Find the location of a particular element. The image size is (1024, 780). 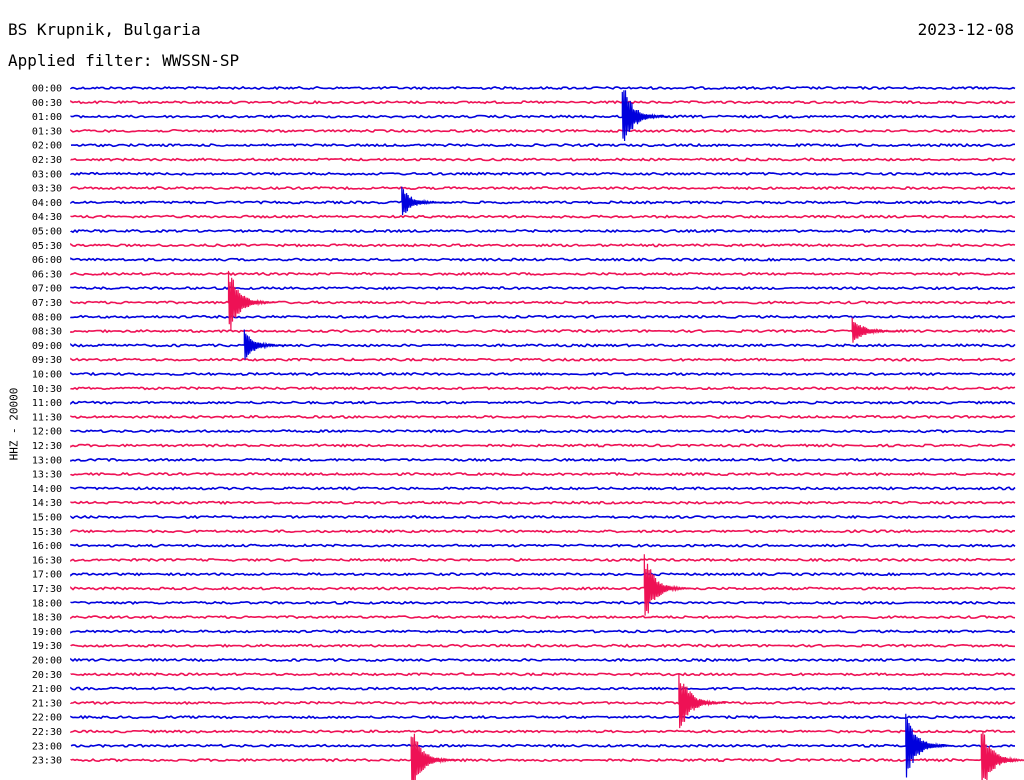

time-tick-label: 17:00 is located at coordinates (47, 575).